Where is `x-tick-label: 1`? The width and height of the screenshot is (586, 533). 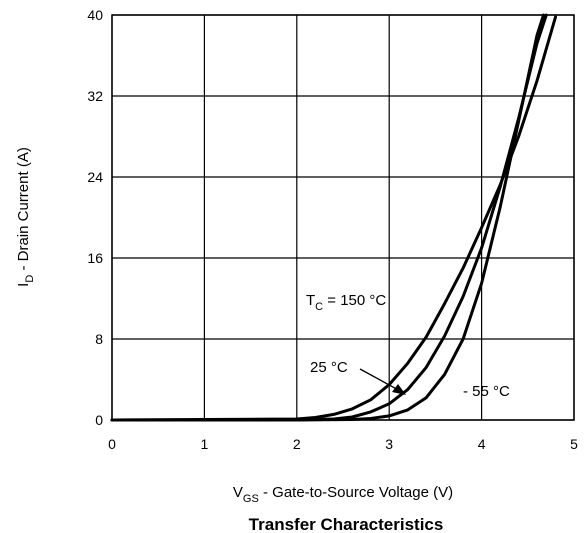
x-tick-label: 1 is located at coordinates (205, 444).